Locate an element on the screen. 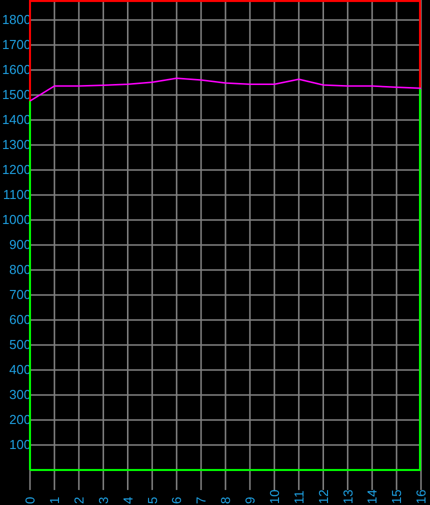  x-tick-label: 12 is located at coordinates (323, 497).